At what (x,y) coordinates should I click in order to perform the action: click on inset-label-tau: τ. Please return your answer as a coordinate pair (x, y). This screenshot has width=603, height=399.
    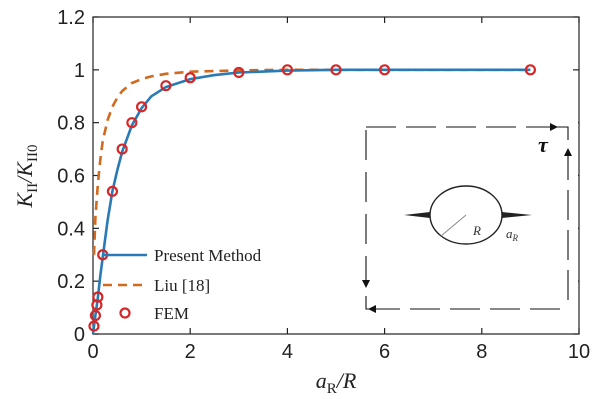
    Looking at the image, I should click on (543, 144).